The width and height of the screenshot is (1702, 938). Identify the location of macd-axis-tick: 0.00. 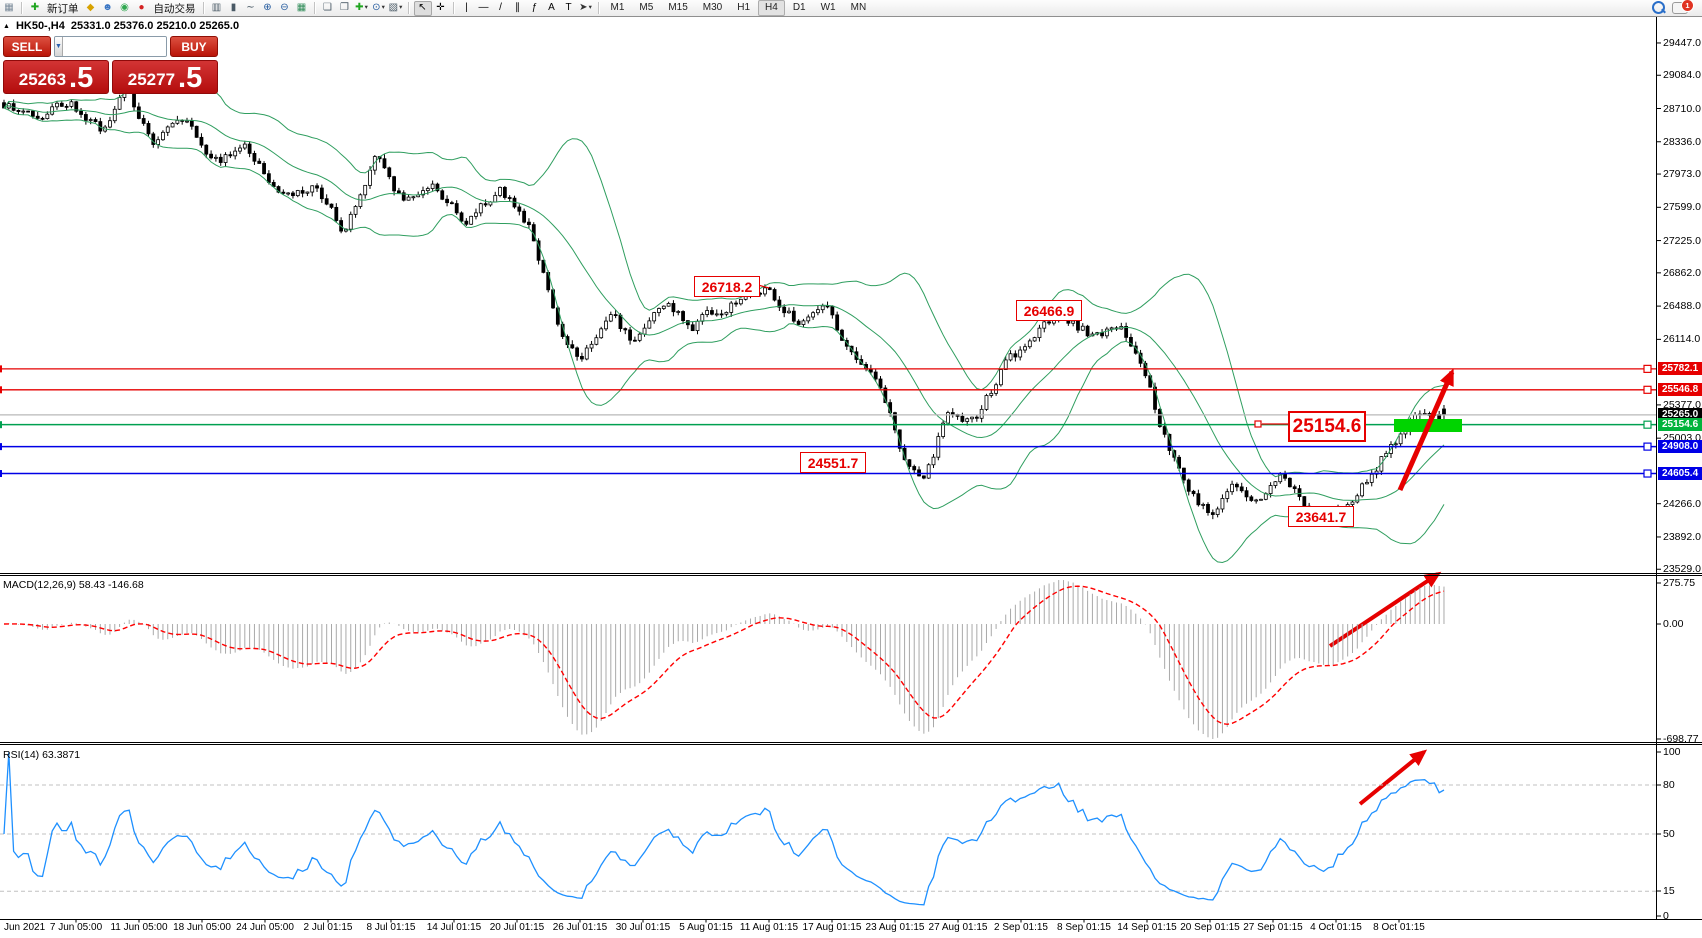
(1673, 624).